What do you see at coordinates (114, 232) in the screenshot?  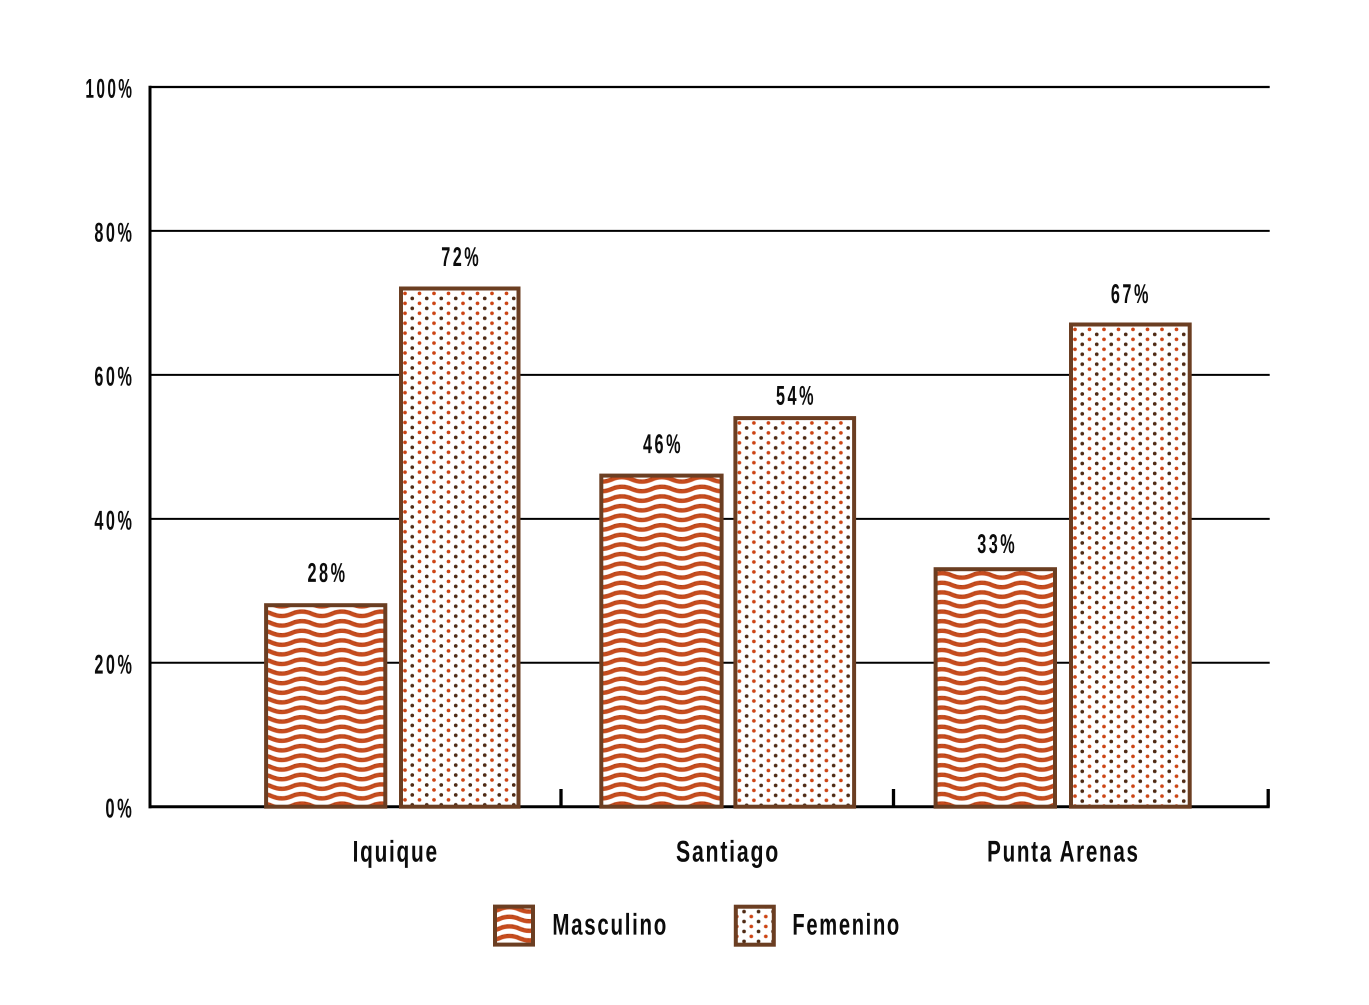 I see `svg-text: 80%` at bounding box center [114, 232].